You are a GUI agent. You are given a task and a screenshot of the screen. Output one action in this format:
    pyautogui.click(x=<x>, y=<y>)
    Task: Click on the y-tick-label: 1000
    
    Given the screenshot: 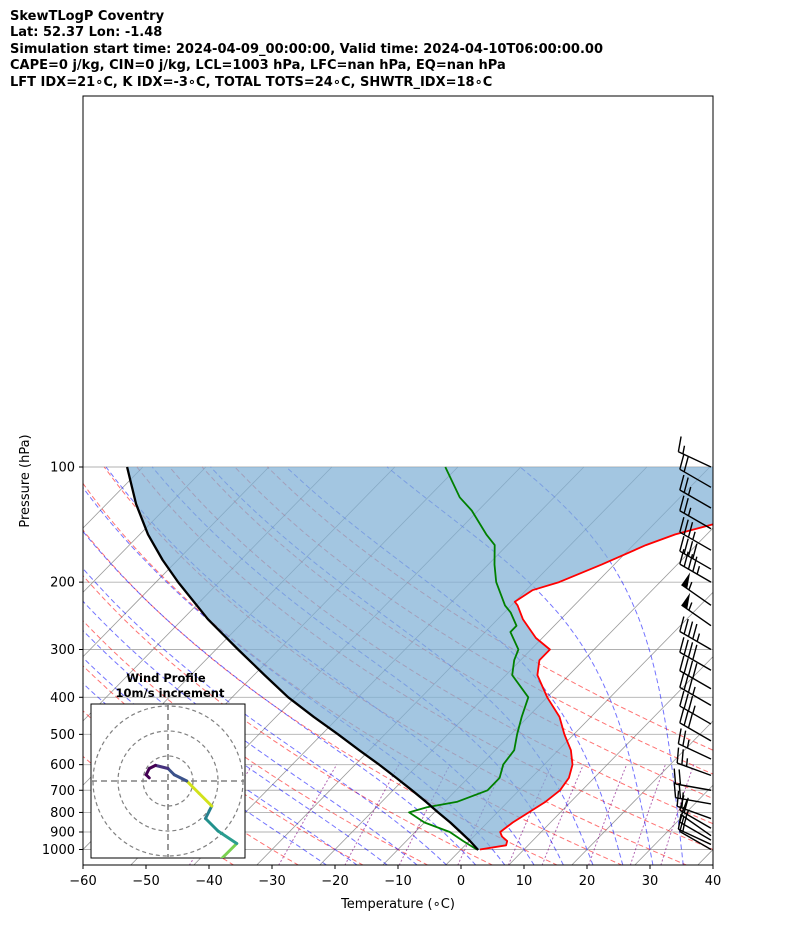 What is the action you would take?
    pyautogui.click(x=58, y=850)
    